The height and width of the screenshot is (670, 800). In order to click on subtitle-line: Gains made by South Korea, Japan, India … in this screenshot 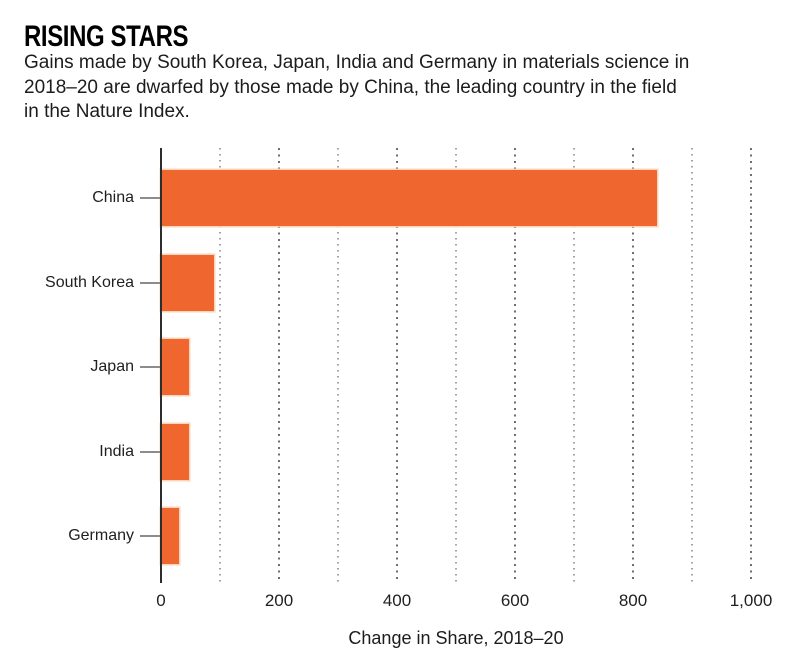, I will do `click(357, 62)`.